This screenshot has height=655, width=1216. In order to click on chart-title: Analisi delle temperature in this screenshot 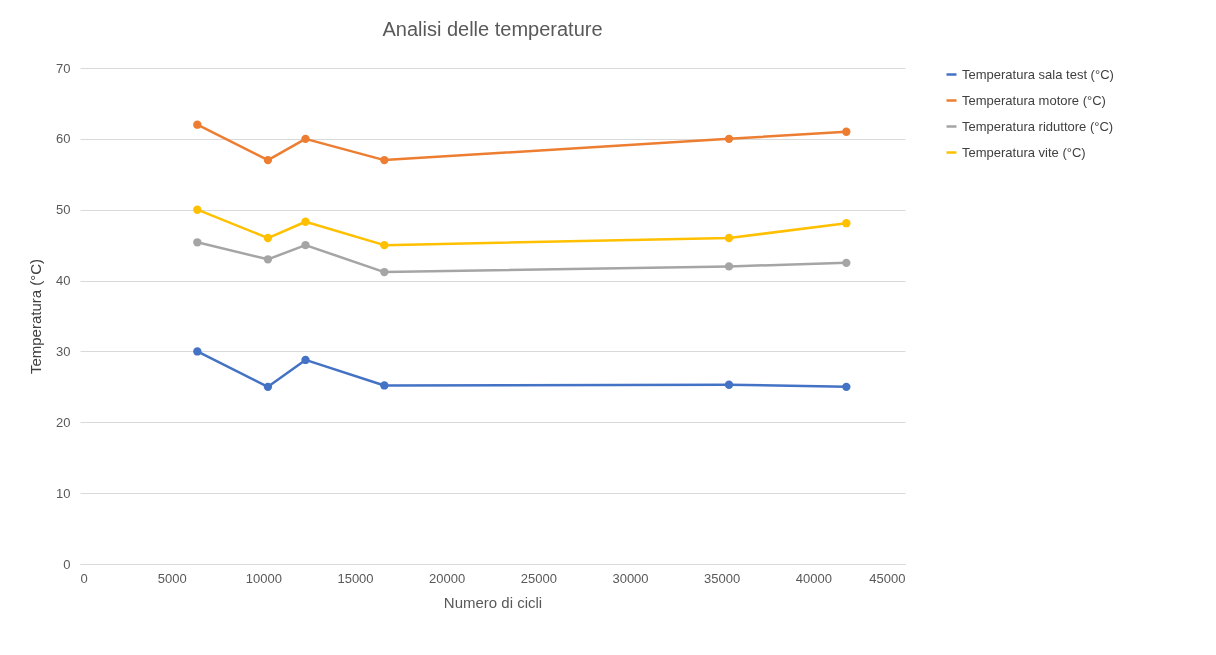, I will do `click(492, 29)`.